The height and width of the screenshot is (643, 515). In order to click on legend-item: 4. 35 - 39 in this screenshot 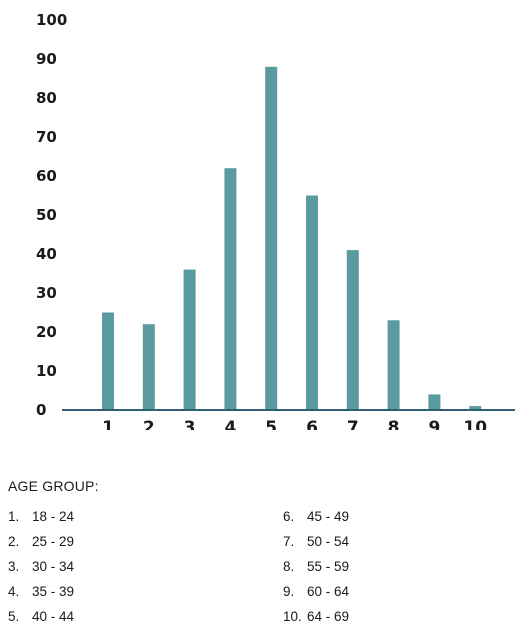, I will do `click(145, 591)`.